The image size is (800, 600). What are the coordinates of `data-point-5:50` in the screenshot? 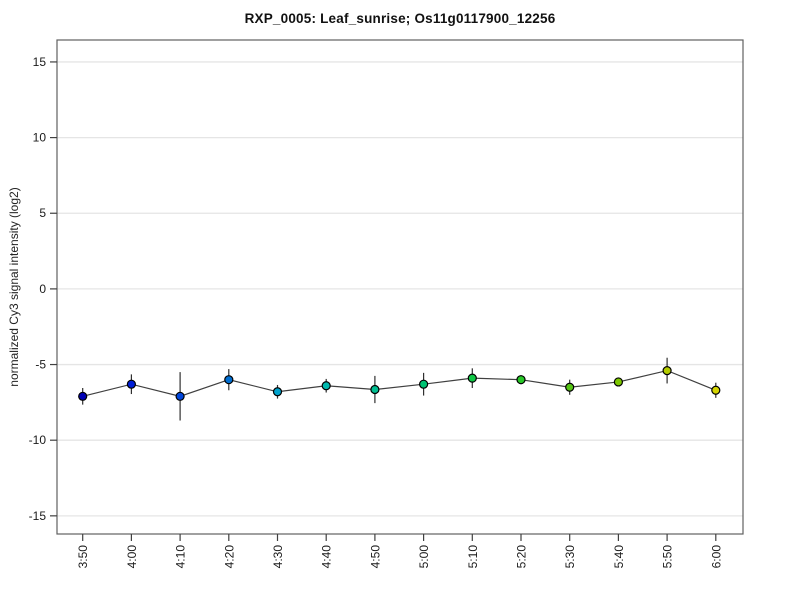 It's located at (667, 370).